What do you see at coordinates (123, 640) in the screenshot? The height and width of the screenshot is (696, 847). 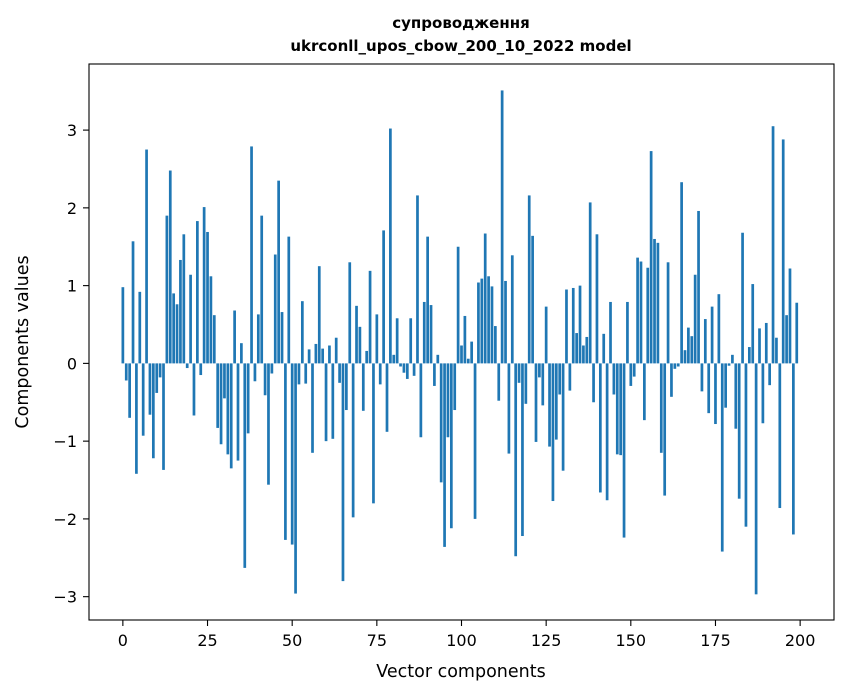 I see `x-tick-label: 0` at bounding box center [123, 640].